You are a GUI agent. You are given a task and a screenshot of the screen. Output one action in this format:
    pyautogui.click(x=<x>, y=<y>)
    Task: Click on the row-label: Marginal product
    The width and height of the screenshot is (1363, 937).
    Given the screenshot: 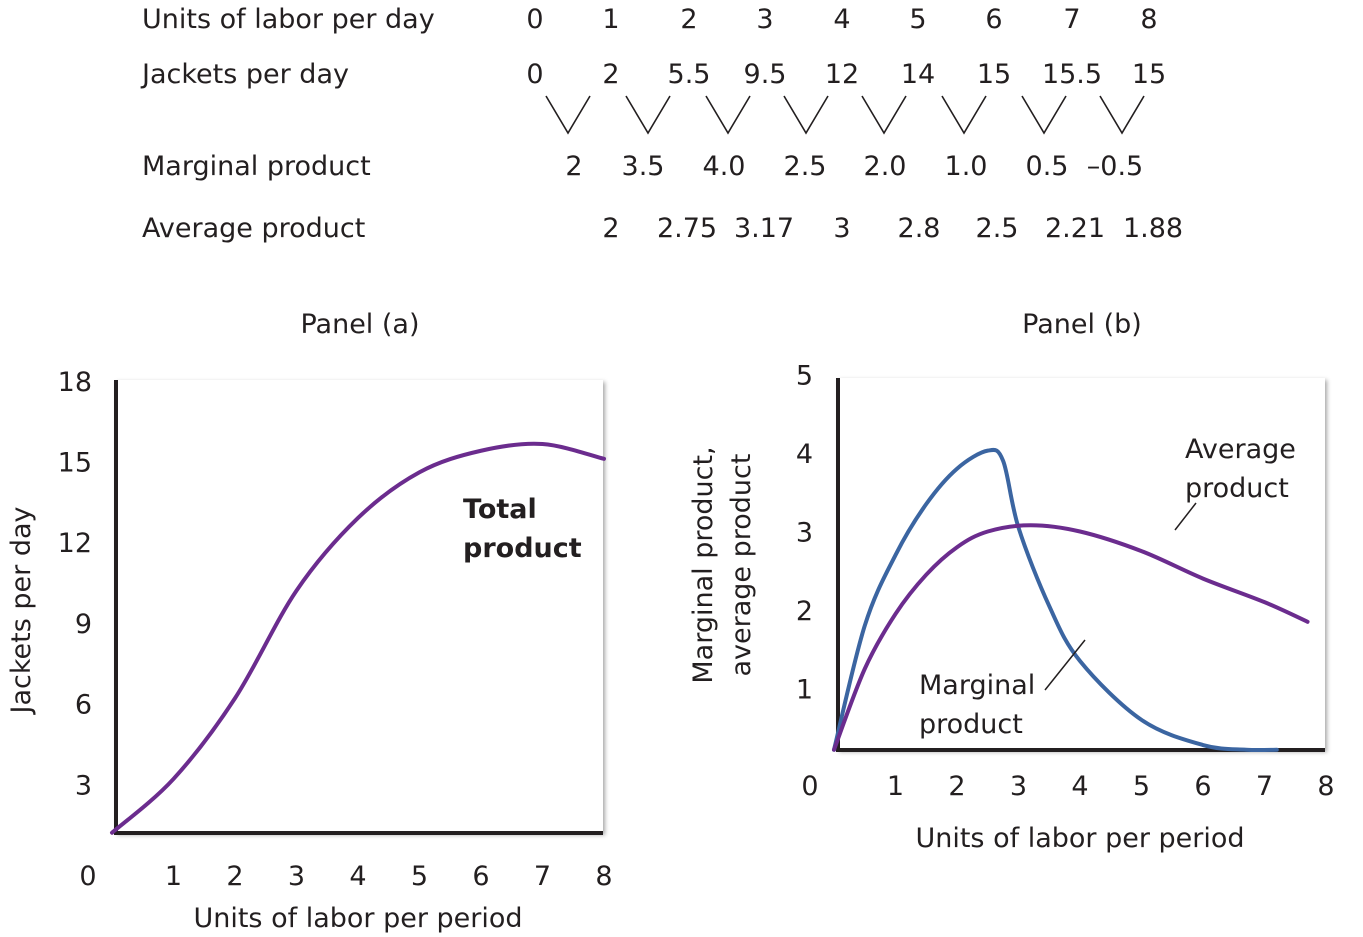 What is the action you would take?
    pyautogui.click(x=256, y=166)
    